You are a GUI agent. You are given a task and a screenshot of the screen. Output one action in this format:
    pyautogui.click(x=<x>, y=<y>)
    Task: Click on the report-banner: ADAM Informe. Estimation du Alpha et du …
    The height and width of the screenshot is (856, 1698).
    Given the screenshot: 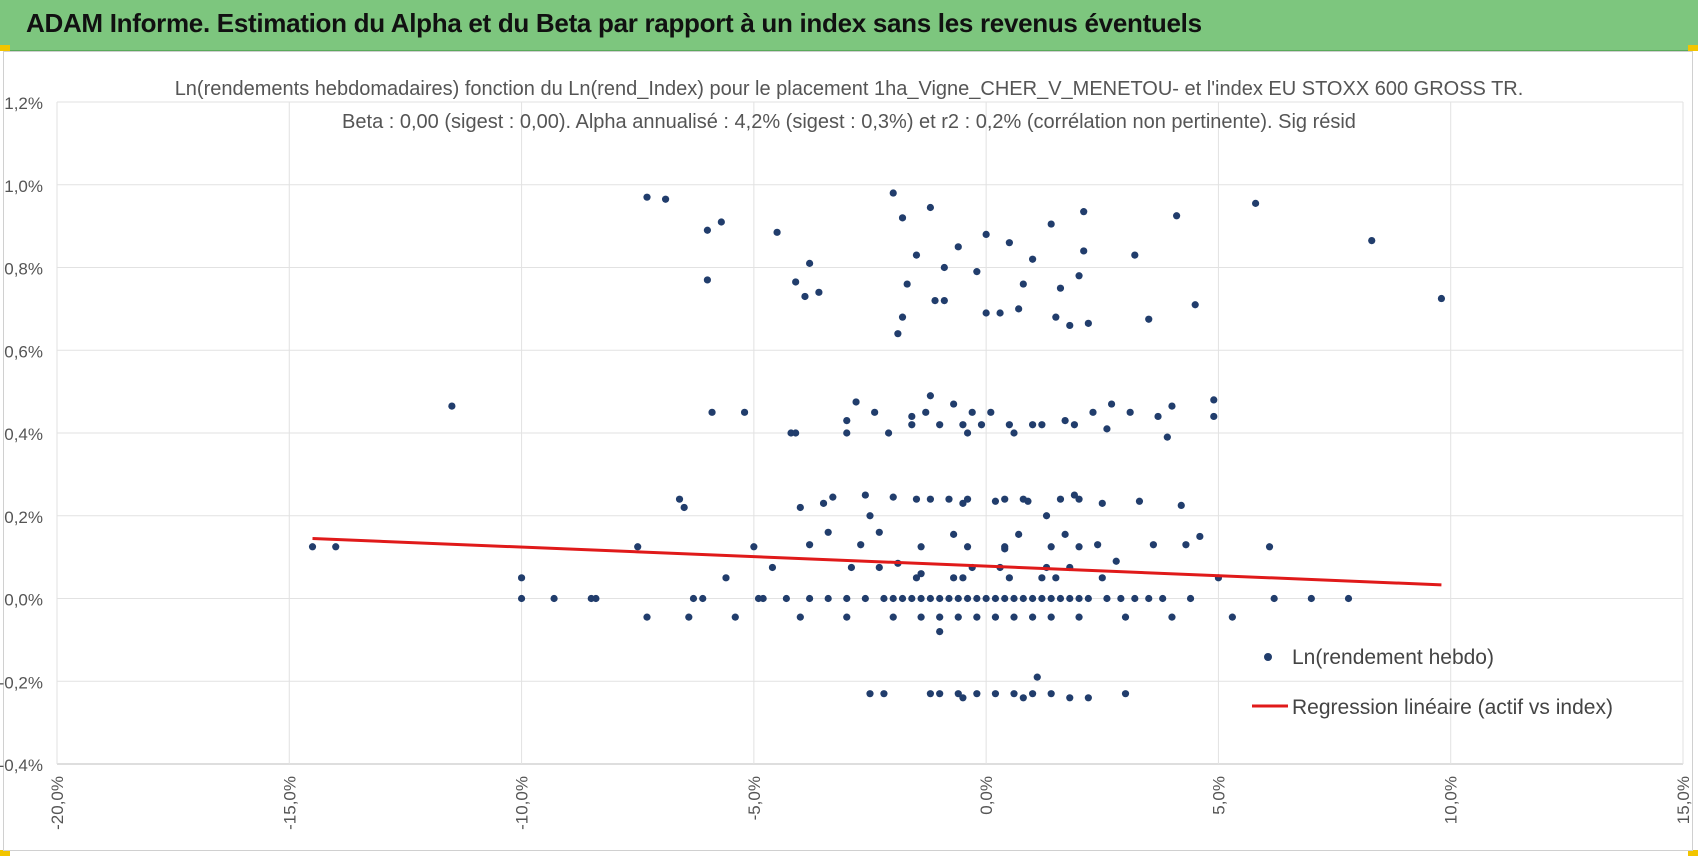 What is the action you would take?
    pyautogui.click(x=849, y=25)
    